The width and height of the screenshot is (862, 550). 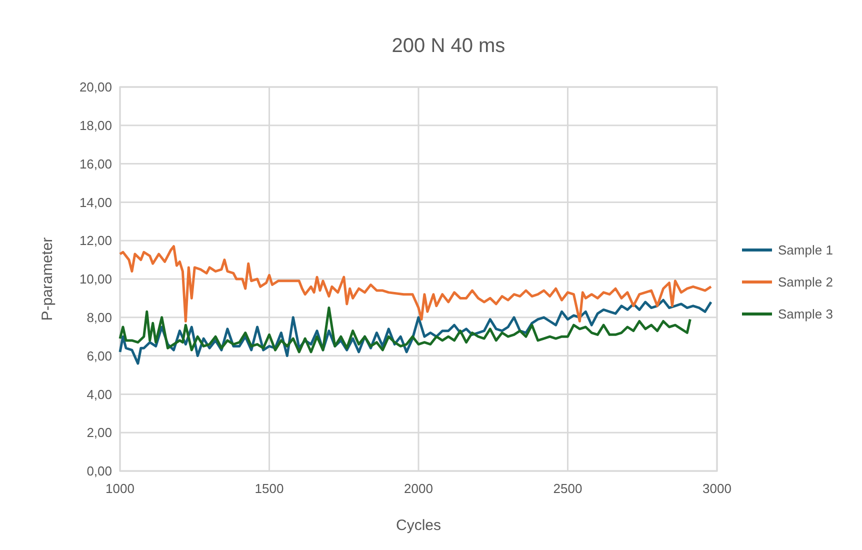 I want to click on y-tick-label: 20,00, so click(x=95, y=87).